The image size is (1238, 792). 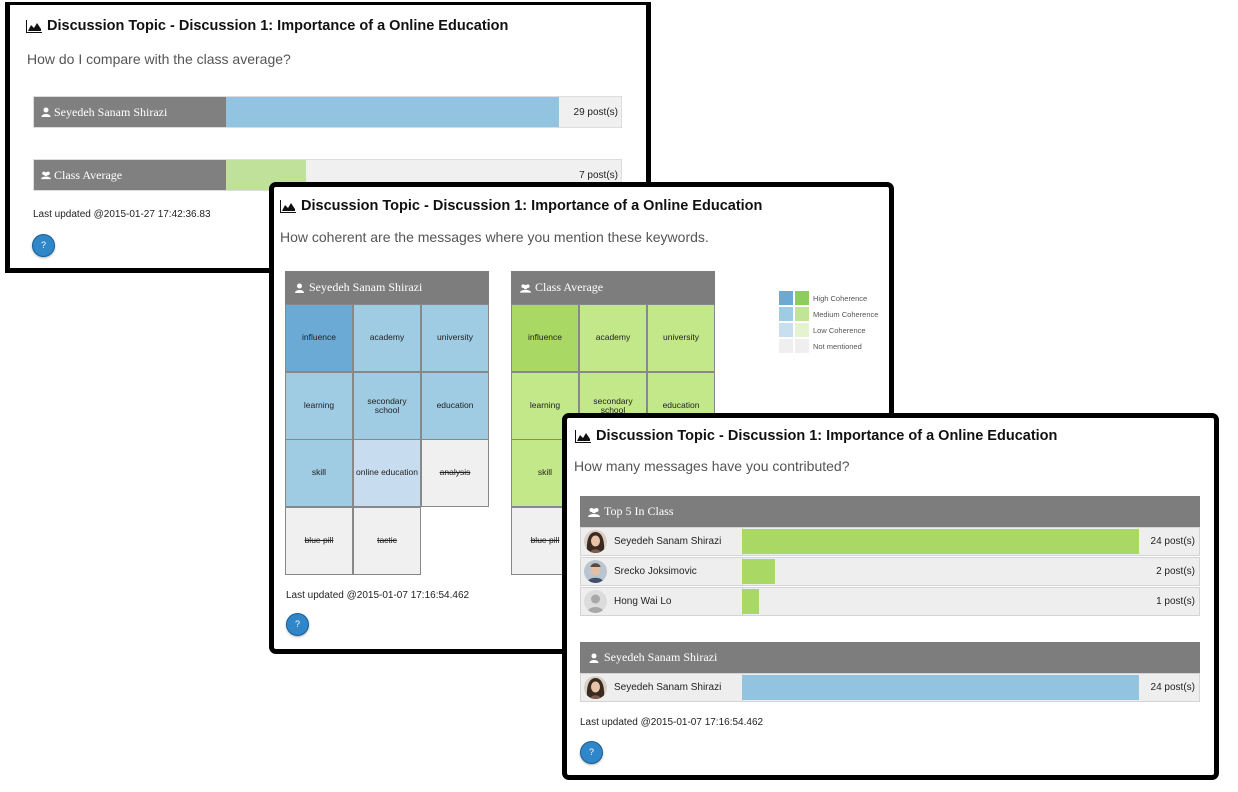 I want to click on keyword-label: online education, so click(x=387, y=472).